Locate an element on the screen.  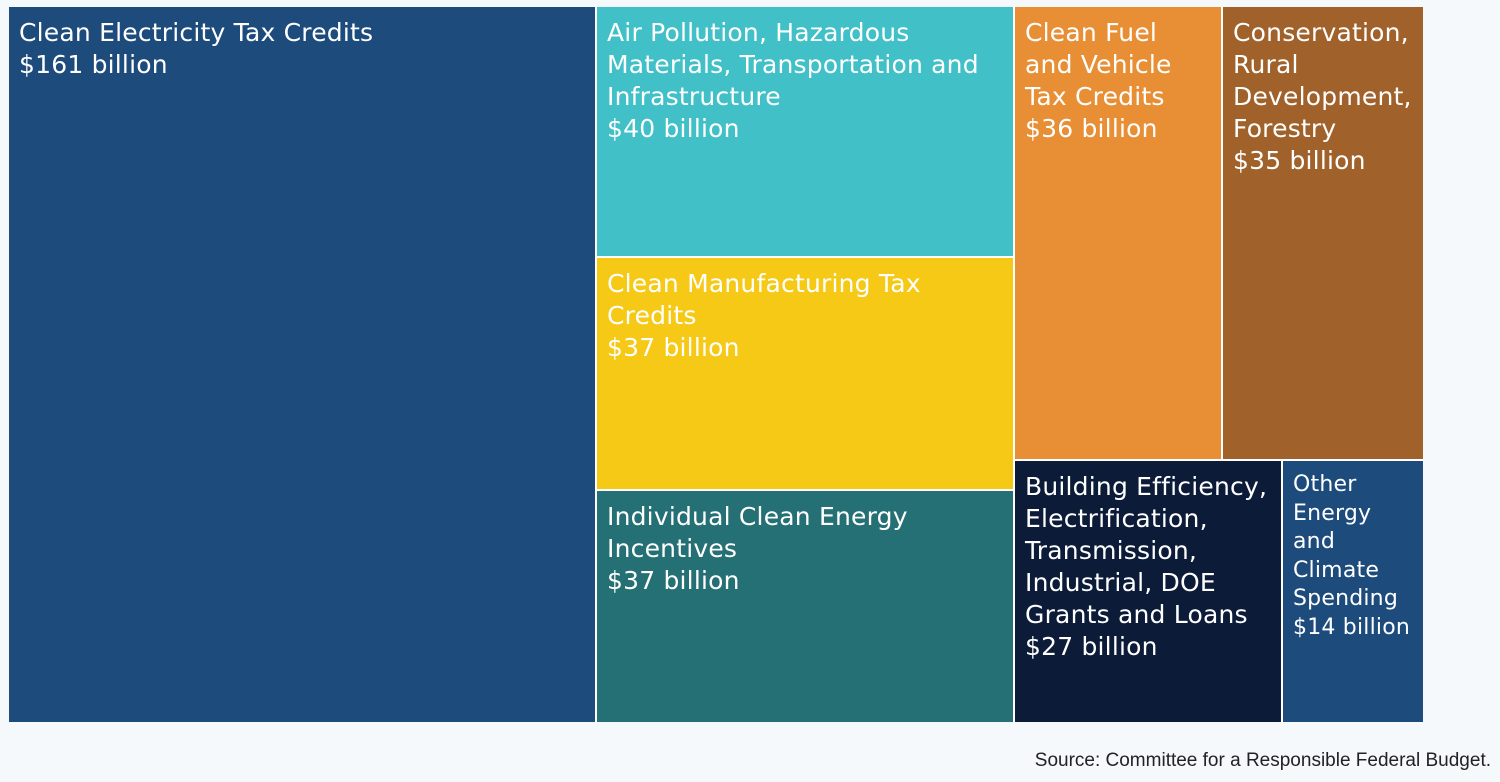
tile-value: $27 billion is located at coordinates (1091, 646).